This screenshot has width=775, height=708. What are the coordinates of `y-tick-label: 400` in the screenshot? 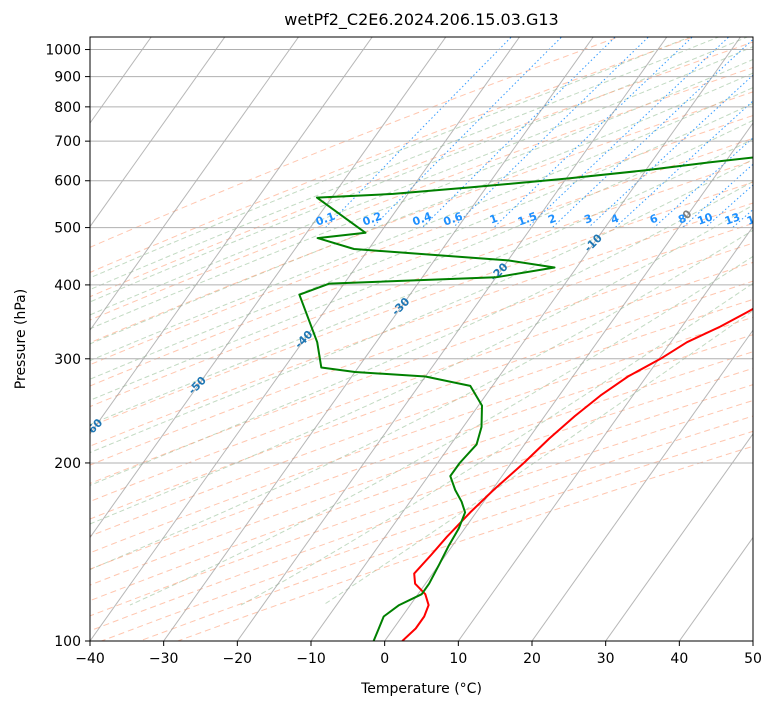 It's located at (67, 286).